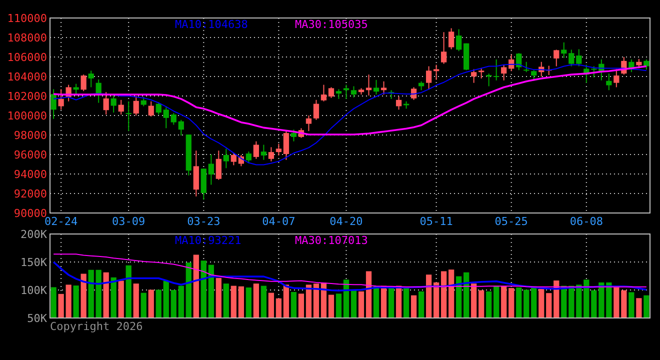  What do you see at coordinates (27, 115) in the screenshot?
I see `y-tick-label: 100000` at bounding box center [27, 115].